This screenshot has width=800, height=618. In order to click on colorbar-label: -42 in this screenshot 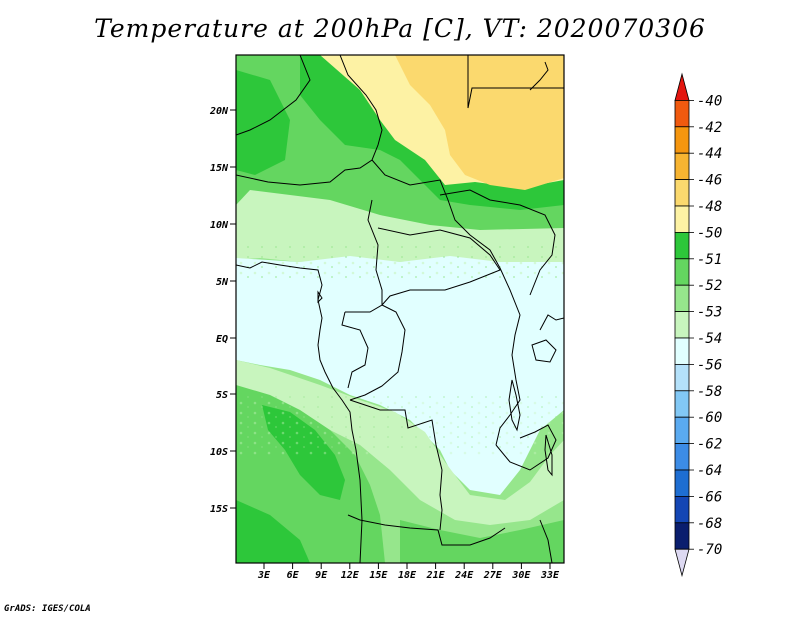, I will do `click(709, 128)`.